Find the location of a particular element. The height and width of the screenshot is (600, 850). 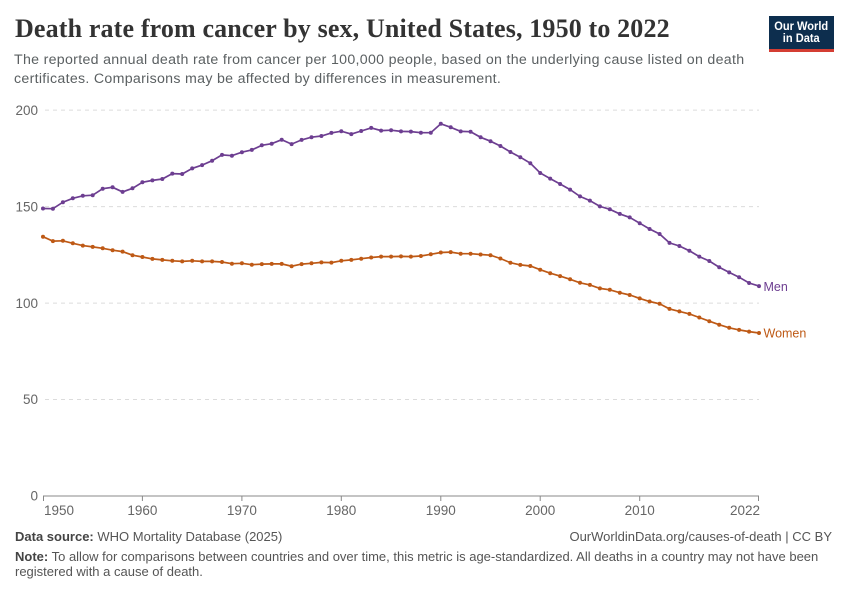

svg-text: 1980 is located at coordinates (341, 510).